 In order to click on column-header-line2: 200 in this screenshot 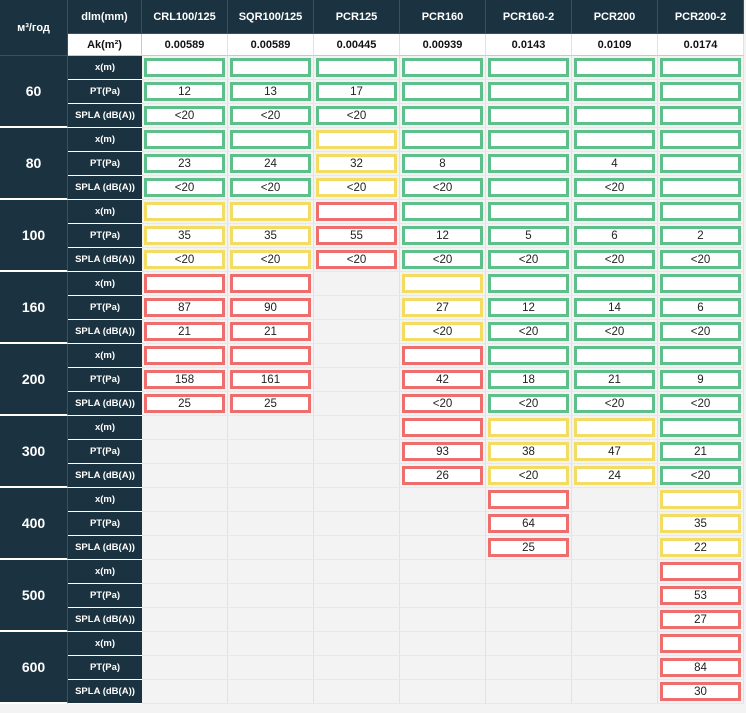, I will do `click(626, 16)`.